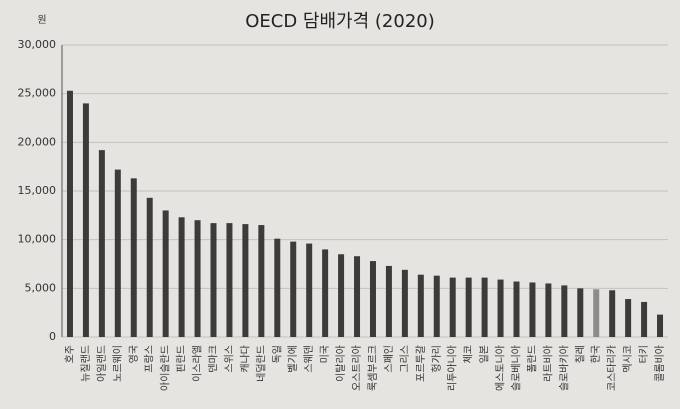  I want to click on x-tick-label: 에스토니아, so click(501, 368).